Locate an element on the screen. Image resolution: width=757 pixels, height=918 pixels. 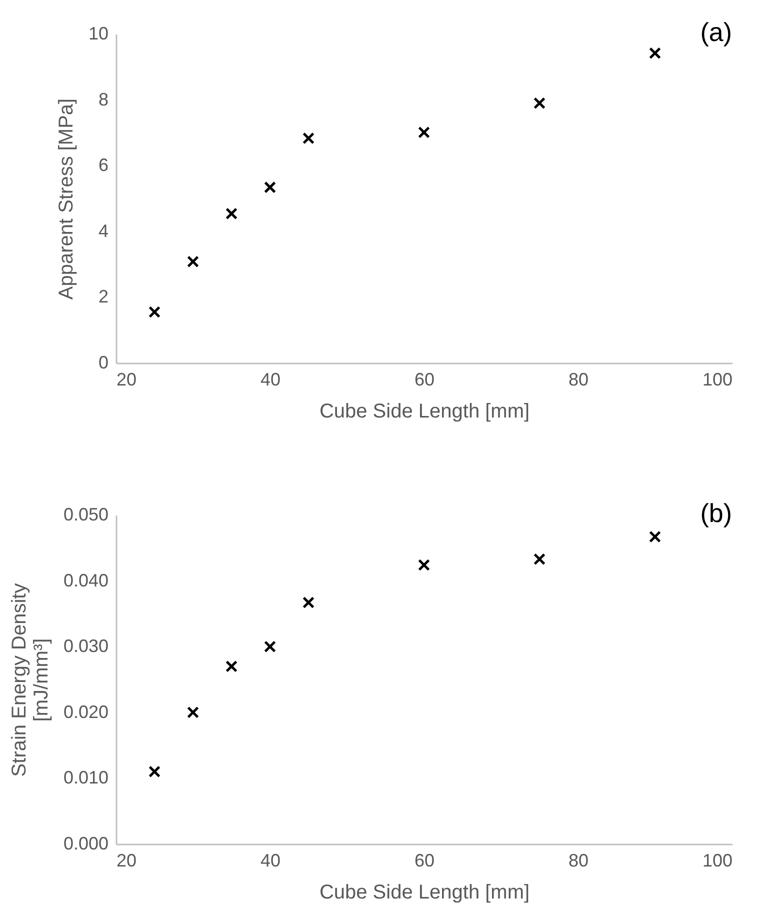
y-tick-label: 0.000 is located at coordinates (85, 844).